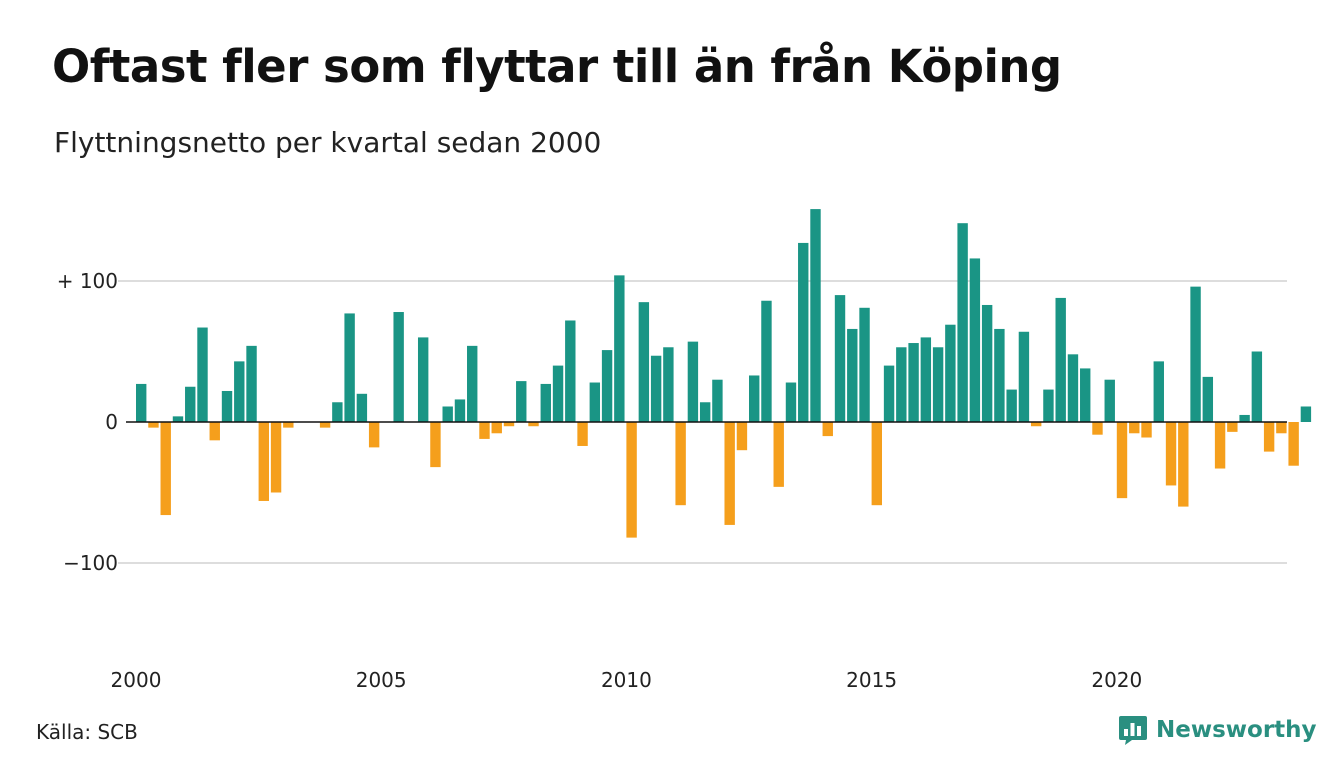  Describe the element at coordinates (871, 680) in the screenshot. I see `x-tick-label: 2015` at that location.